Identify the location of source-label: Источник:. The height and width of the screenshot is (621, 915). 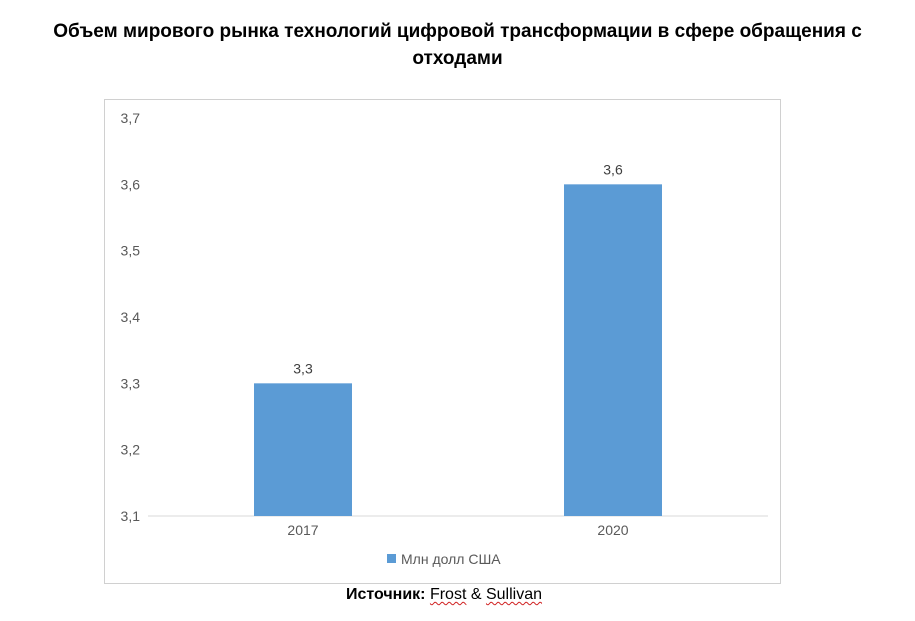
(385, 594).